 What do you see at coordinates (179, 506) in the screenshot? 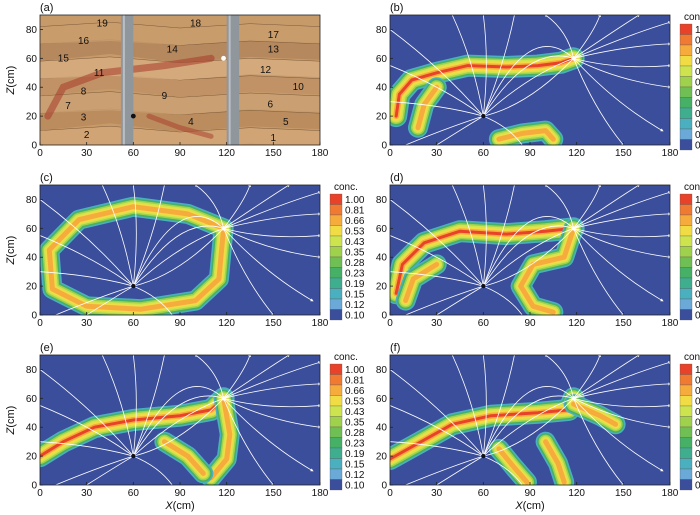
I see `x-axis-title: X(cm)` at bounding box center [179, 506].